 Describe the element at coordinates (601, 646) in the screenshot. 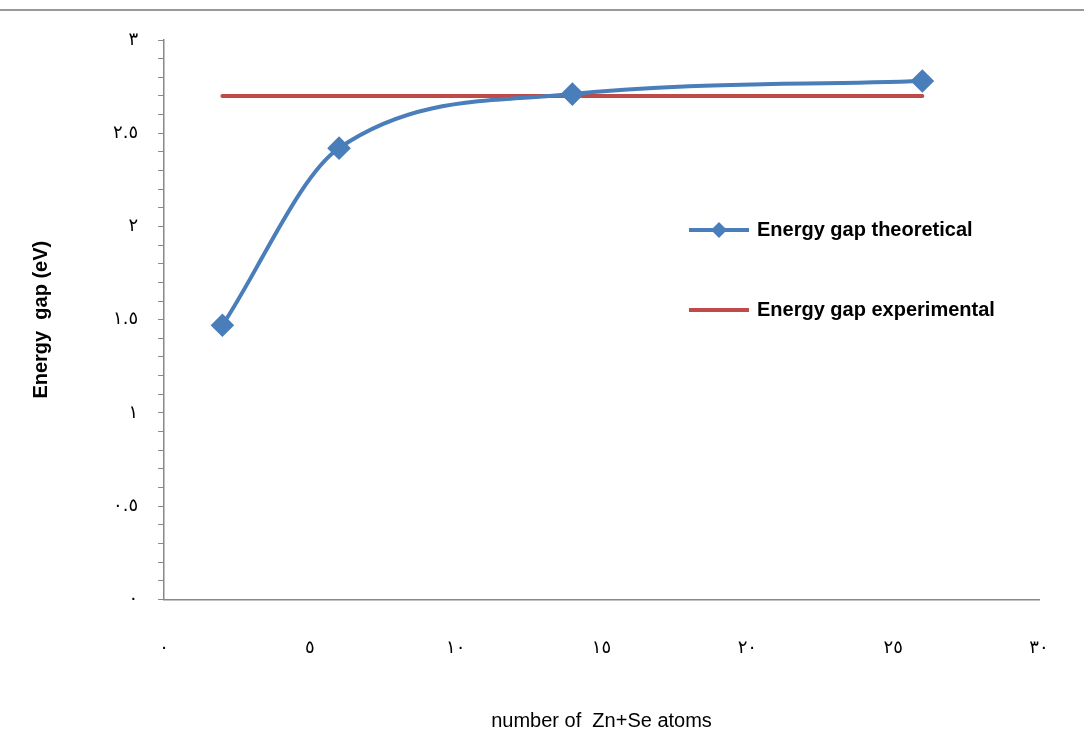

I see `x-tick-label: ١٥` at that location.